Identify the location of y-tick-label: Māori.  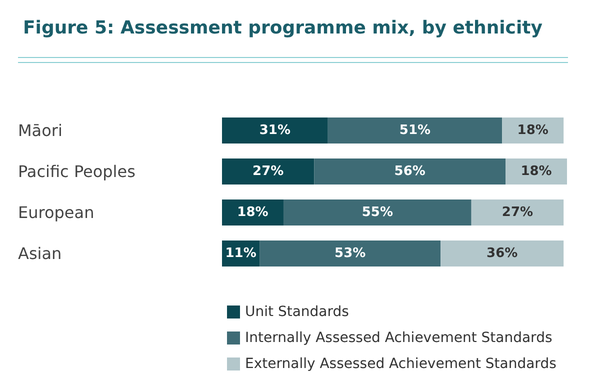
(40, 130).